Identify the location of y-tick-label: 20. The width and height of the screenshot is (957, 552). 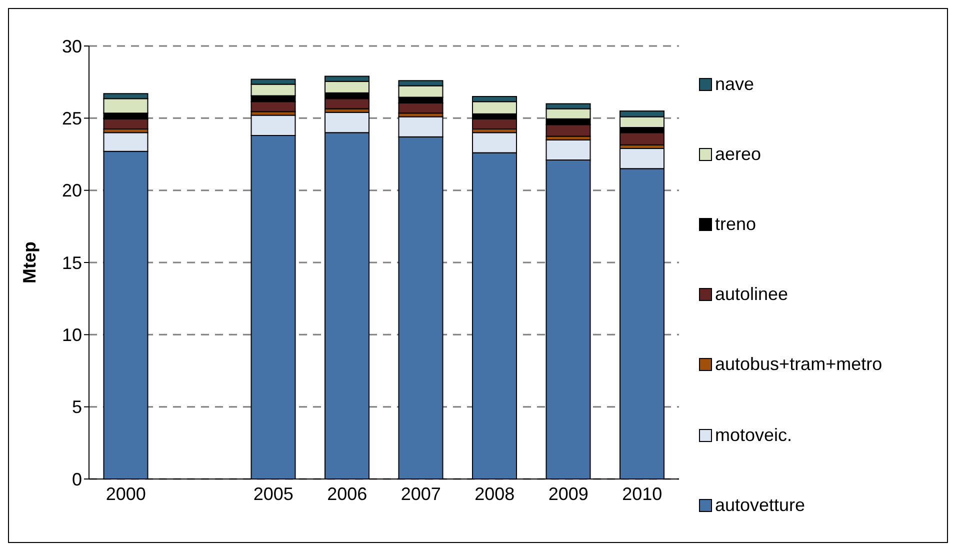
(72, 190).